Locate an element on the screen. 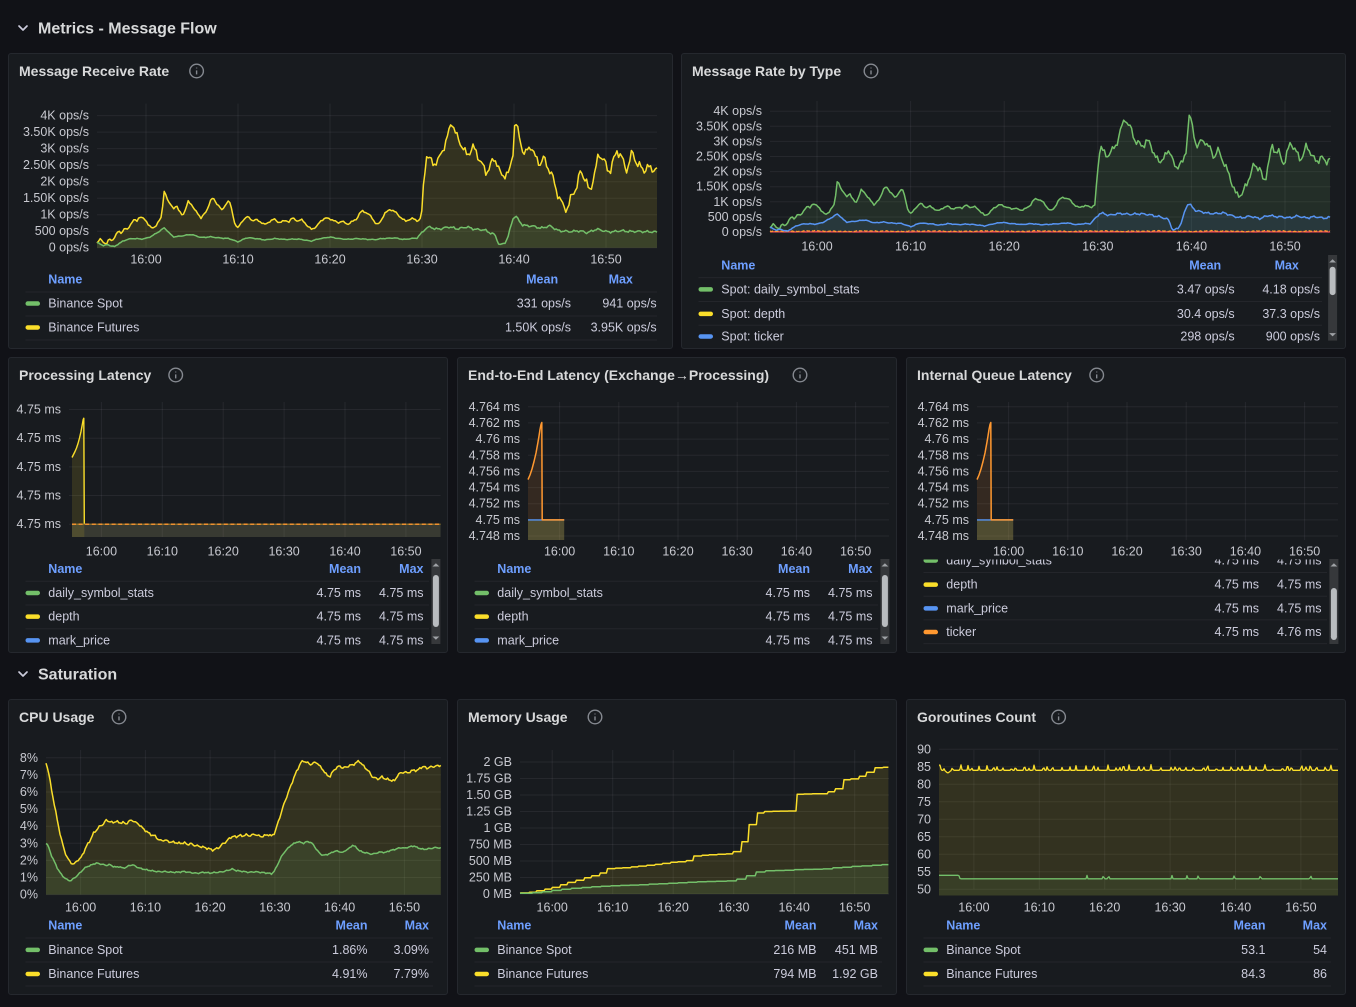  svg-text: Spot: ticker is located at coordinates (752, 336).